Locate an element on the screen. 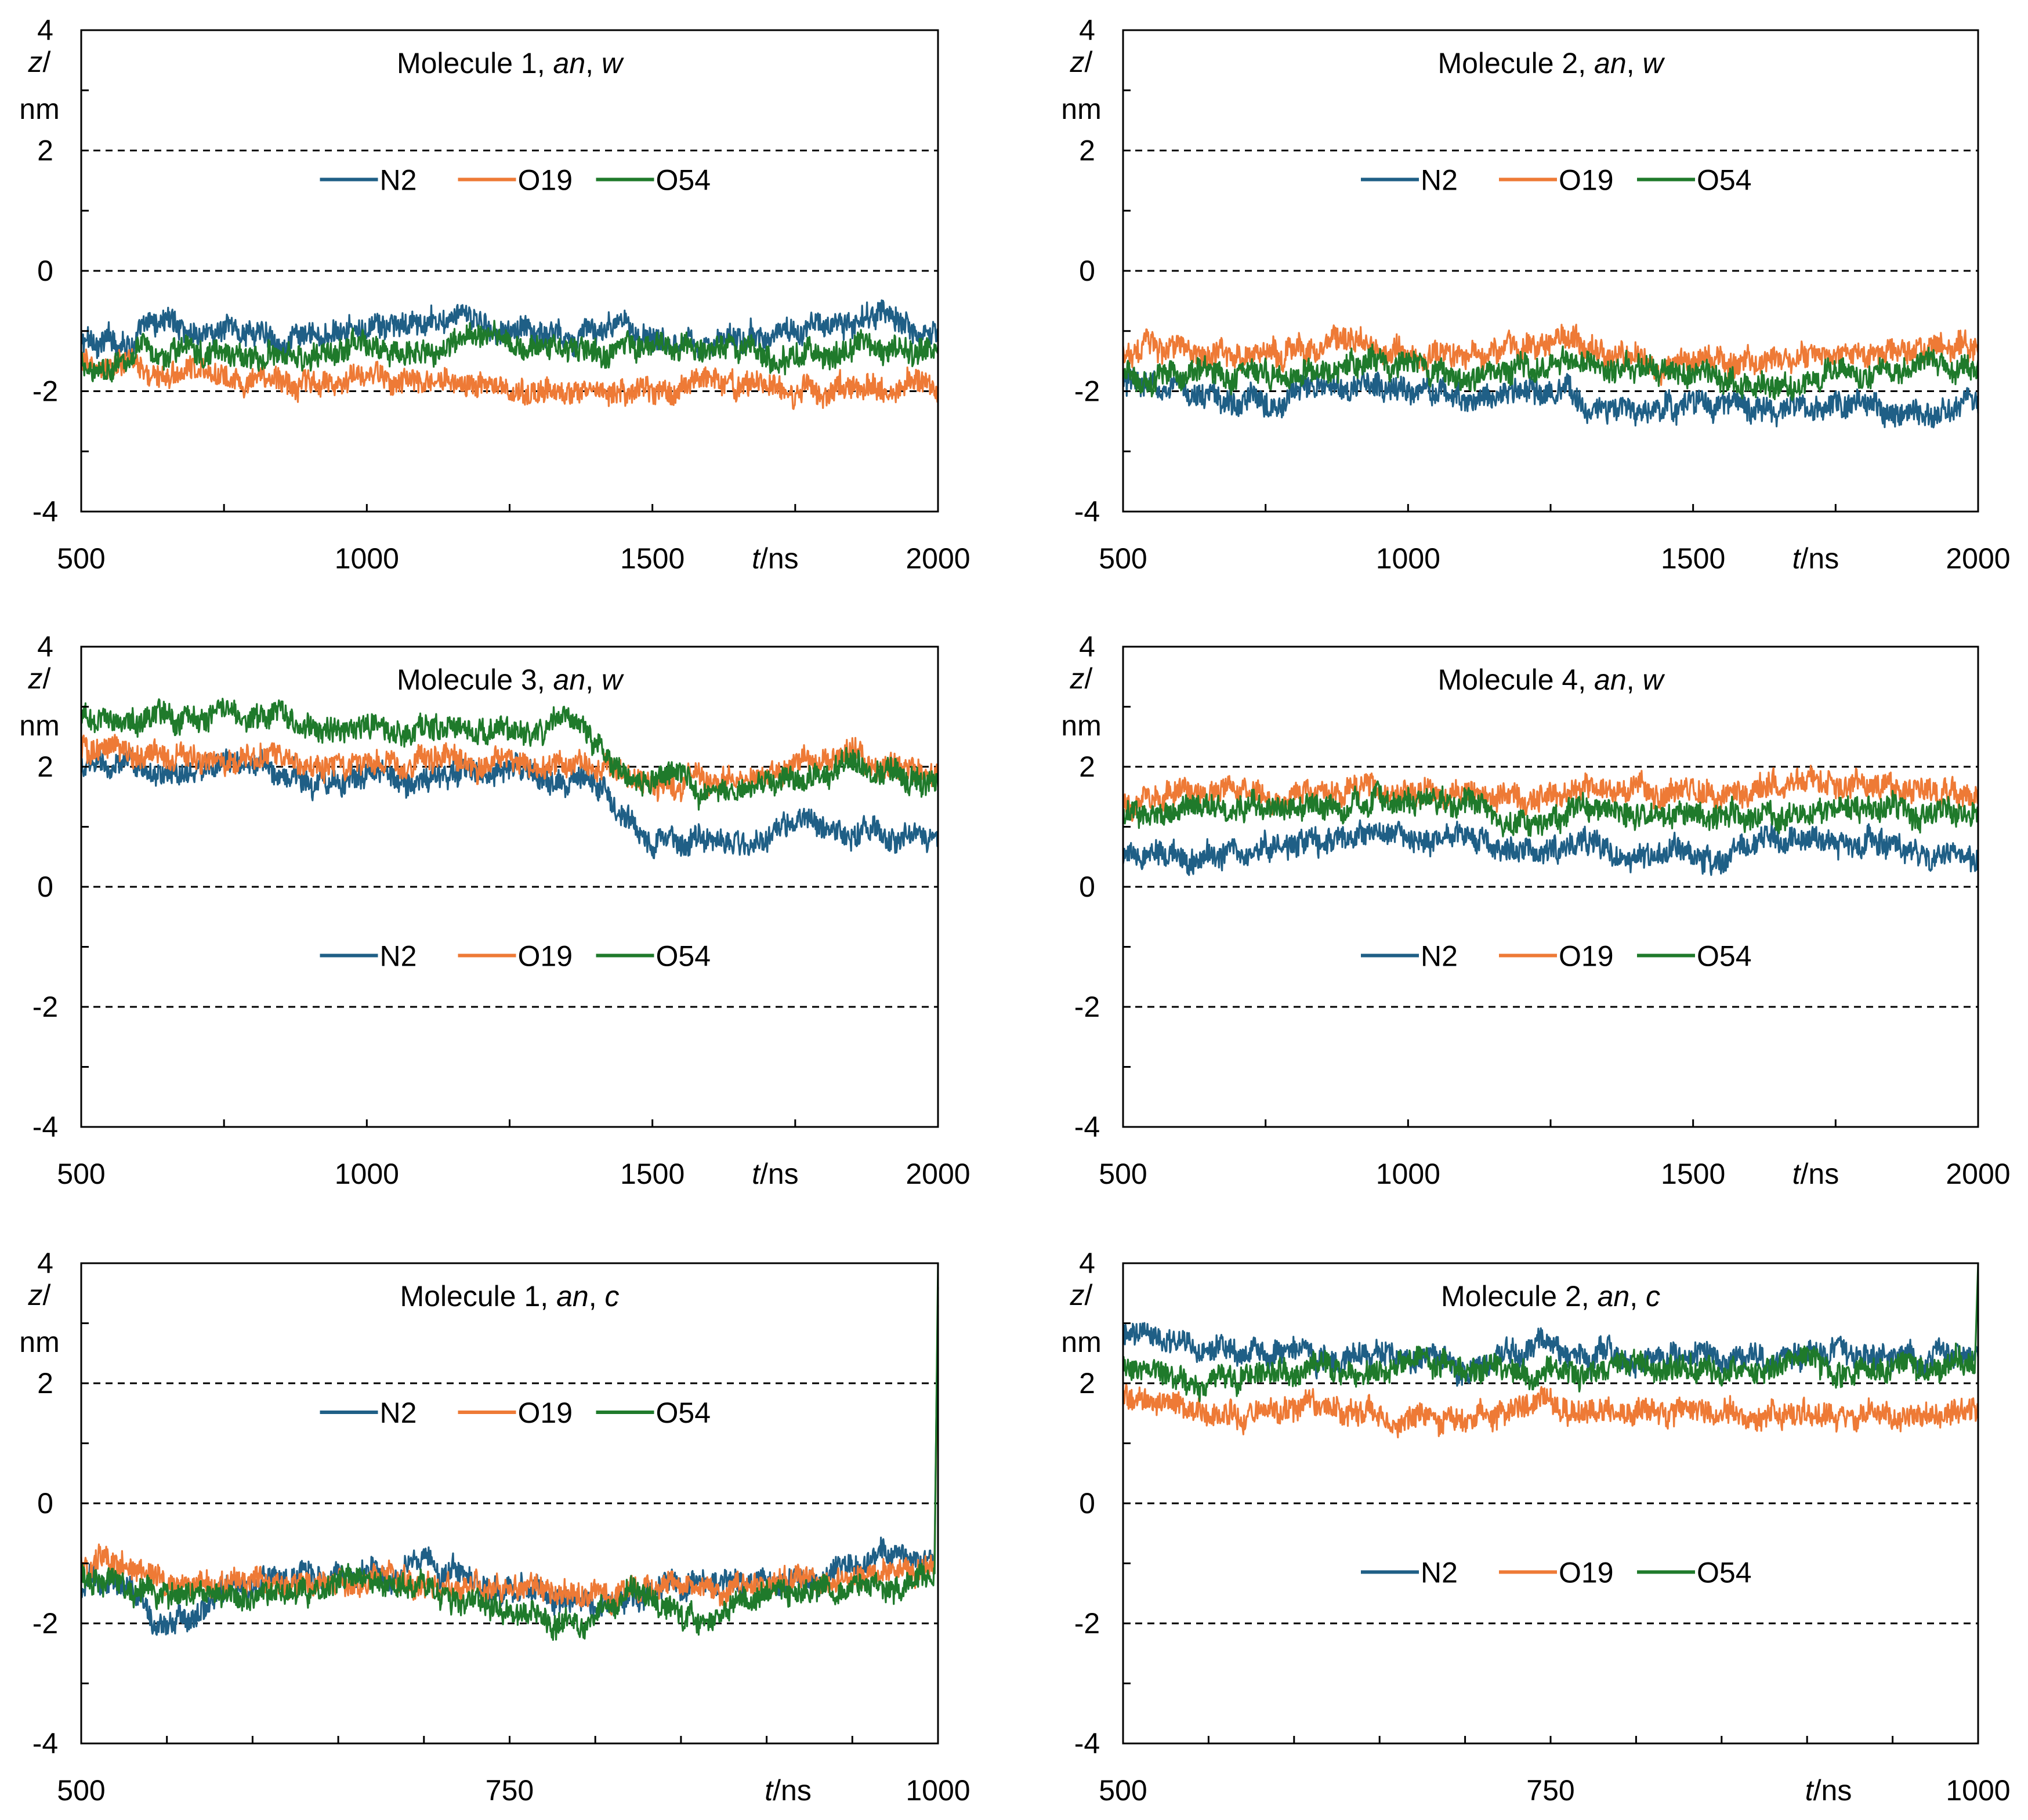 The height and width of the screenshot is (1820, 2028). panel-title: Molecule 3, an, w is located at coordinates (510, 680).